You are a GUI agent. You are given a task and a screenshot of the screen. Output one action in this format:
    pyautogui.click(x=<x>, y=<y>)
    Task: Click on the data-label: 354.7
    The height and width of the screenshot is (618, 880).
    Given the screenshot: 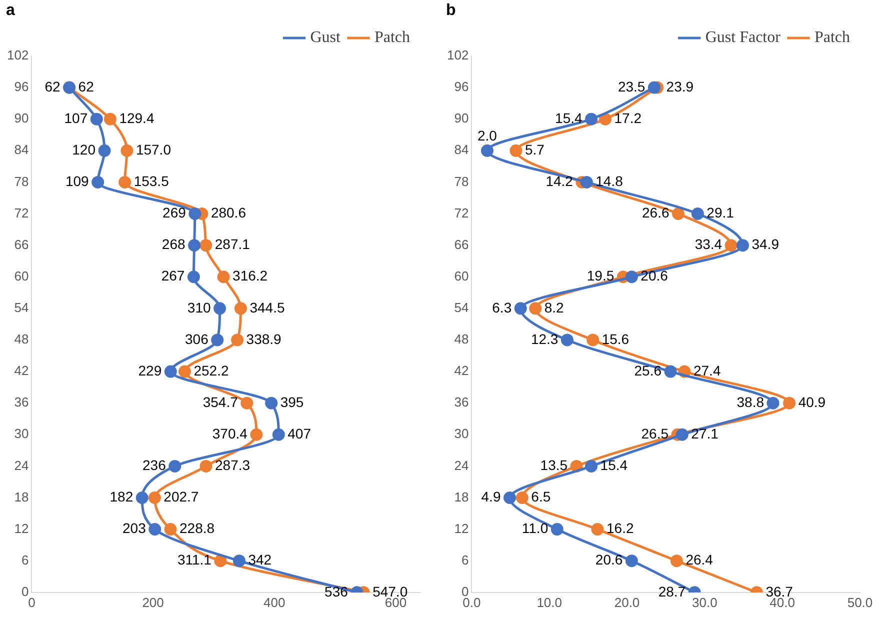 What is the action you would take?
    pyautogui.click(x=220, y=402)
    